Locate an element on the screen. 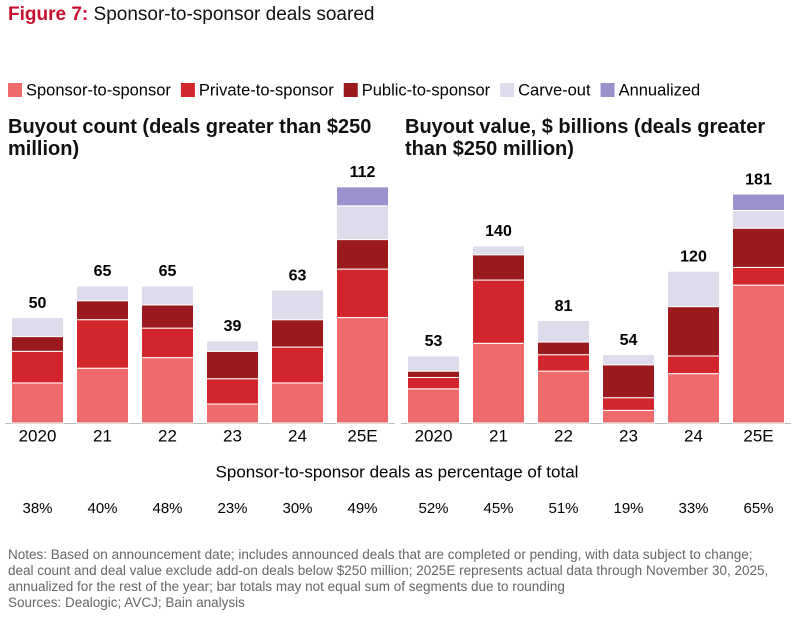  legend-label: Annualized is located at coordinates (660, 90).